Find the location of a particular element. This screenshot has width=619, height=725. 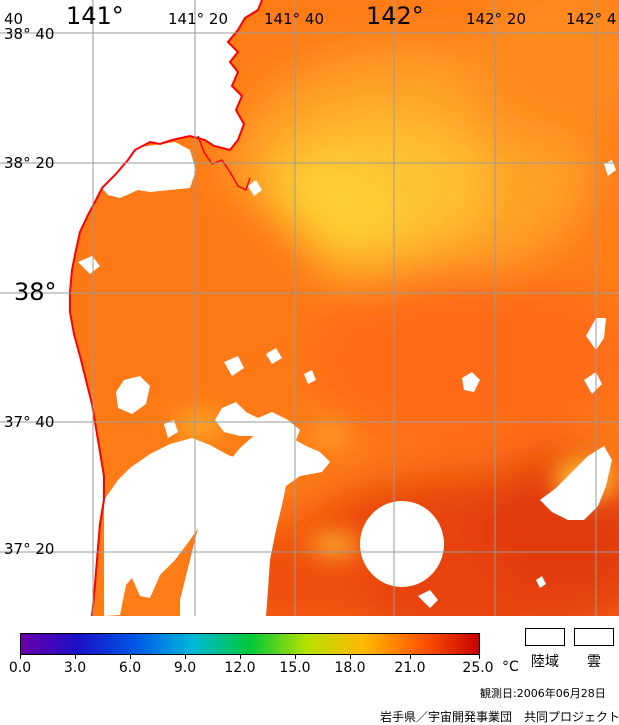

cloud-bay-interior is located at coordinates (149, 170).